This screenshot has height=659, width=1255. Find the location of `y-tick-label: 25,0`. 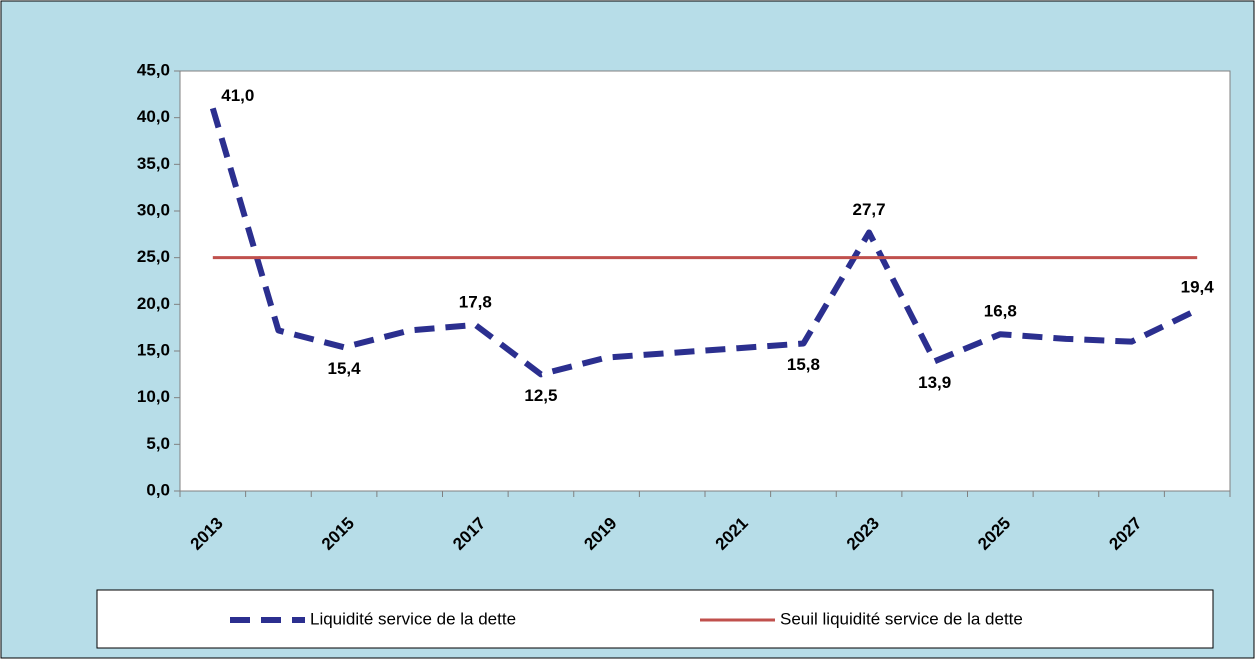

y-tick-label: 25,0 is located at coordinates (153, 256).